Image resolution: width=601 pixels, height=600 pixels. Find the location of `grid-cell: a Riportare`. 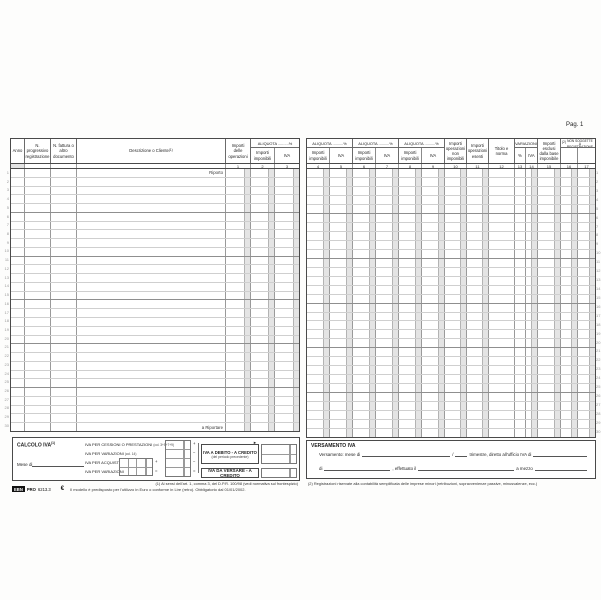

grid-cell: a Riportare is located at coordinates (151, 427).